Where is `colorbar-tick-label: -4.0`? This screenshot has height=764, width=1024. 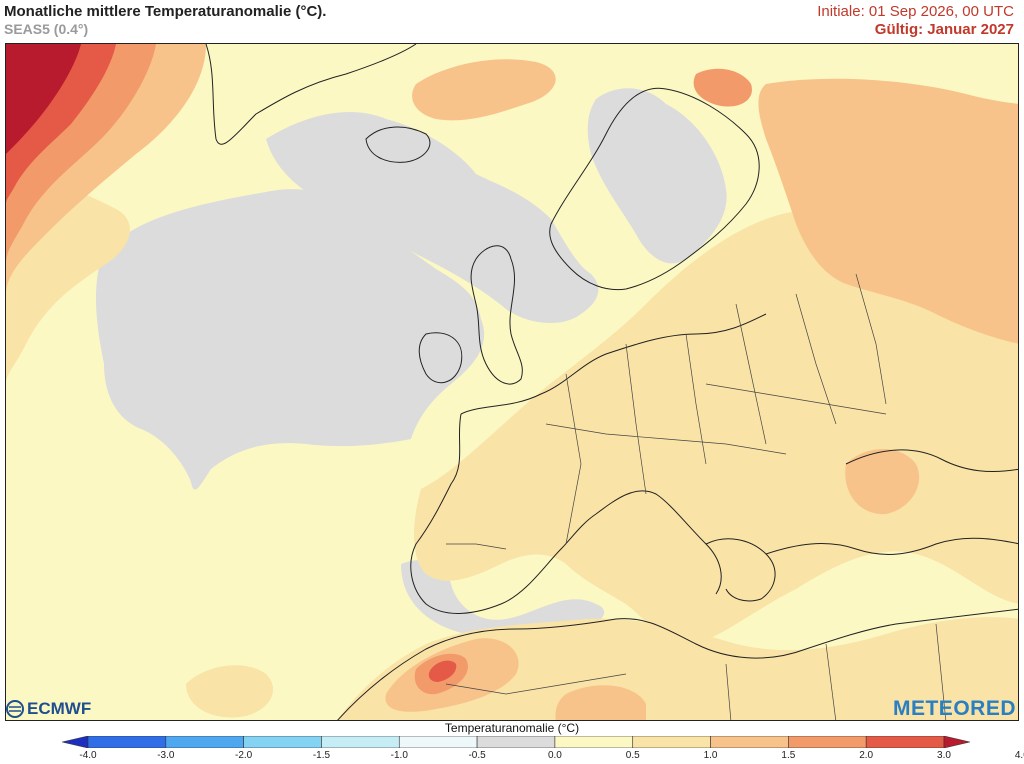
colorbar-tick-label: -4.0 is located at coordinates (88, 755).